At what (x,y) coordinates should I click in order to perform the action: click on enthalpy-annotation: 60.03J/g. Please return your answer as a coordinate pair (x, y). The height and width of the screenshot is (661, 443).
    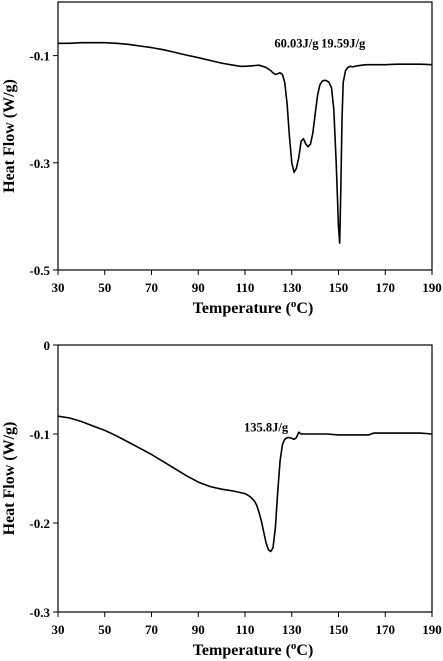
    Looking at the image, I should click on (296, 44).